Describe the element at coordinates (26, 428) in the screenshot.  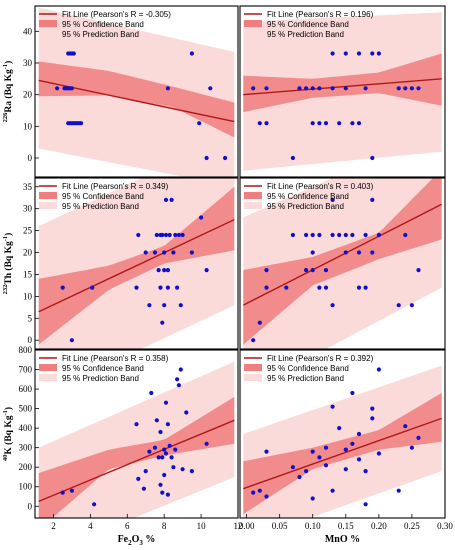
I see `y-tick-label: 400` at that location.